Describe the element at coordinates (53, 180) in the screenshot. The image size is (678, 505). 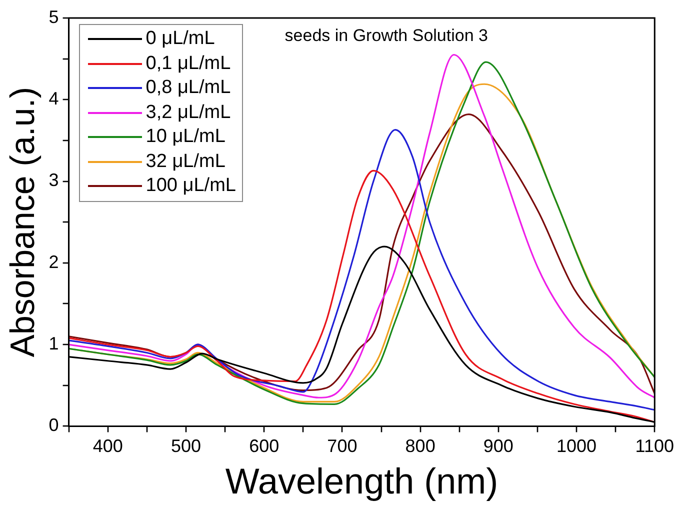
I see `y-tick-label: 3` at that location.